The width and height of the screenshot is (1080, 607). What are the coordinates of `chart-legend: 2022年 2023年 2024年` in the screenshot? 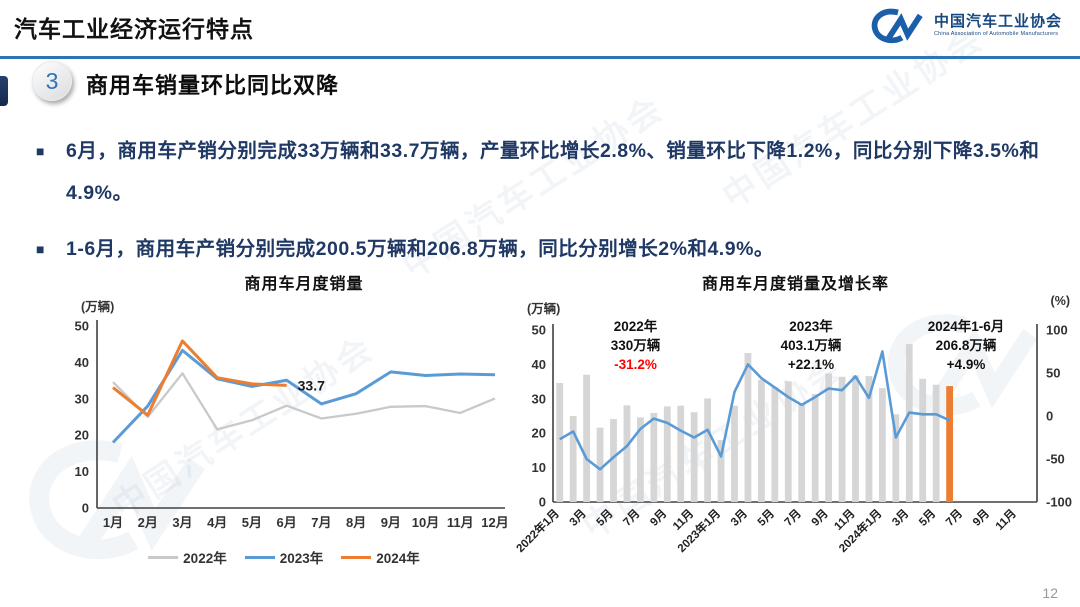 It's located at (284, 557).